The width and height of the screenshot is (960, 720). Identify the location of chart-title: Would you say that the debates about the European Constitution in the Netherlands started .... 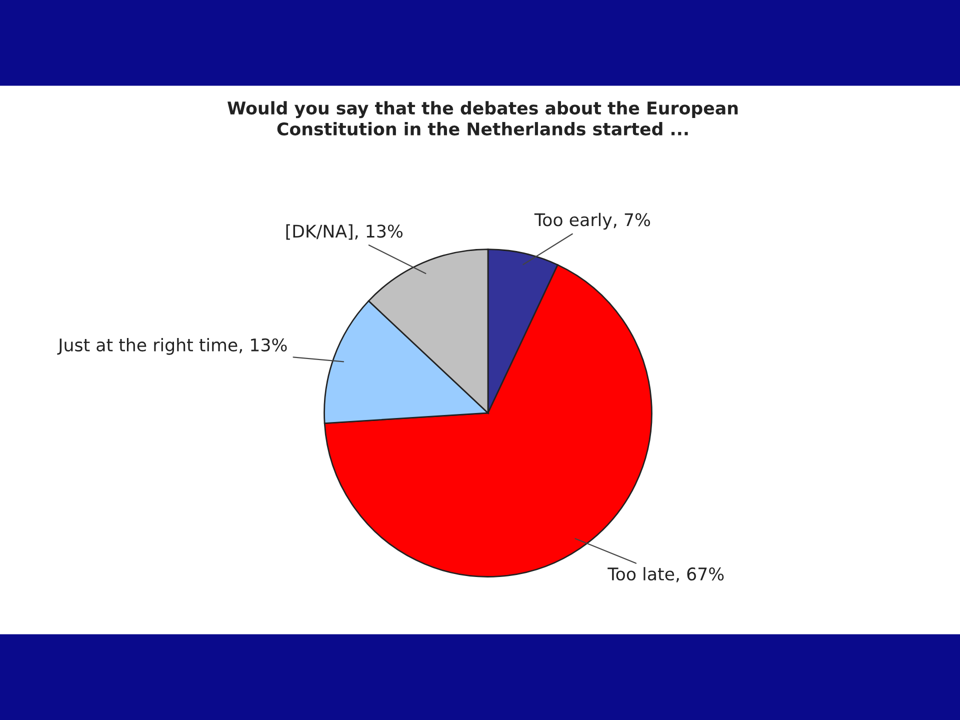
(483, 118).